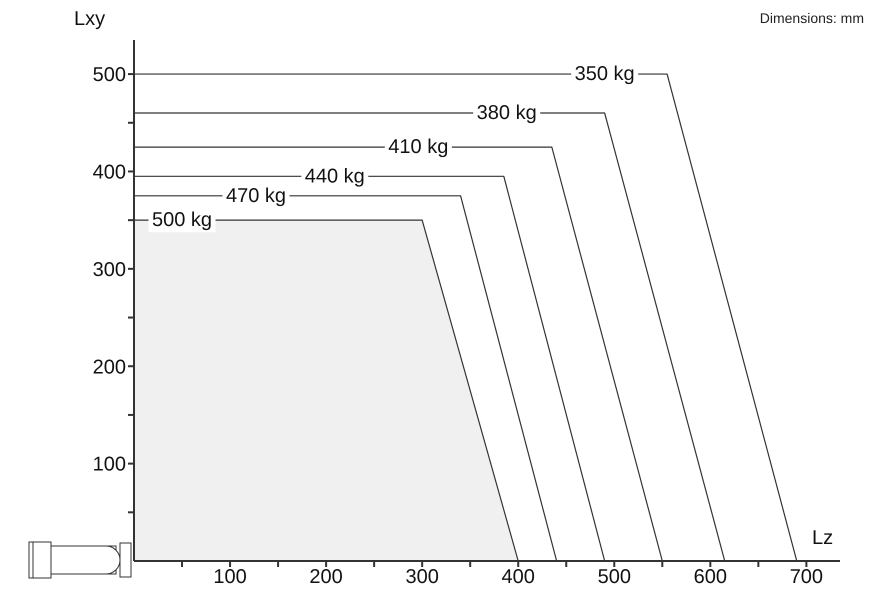 This screenshot has width=880, height=605. I want to click on series-label: 350 kg, so click(604, 74).